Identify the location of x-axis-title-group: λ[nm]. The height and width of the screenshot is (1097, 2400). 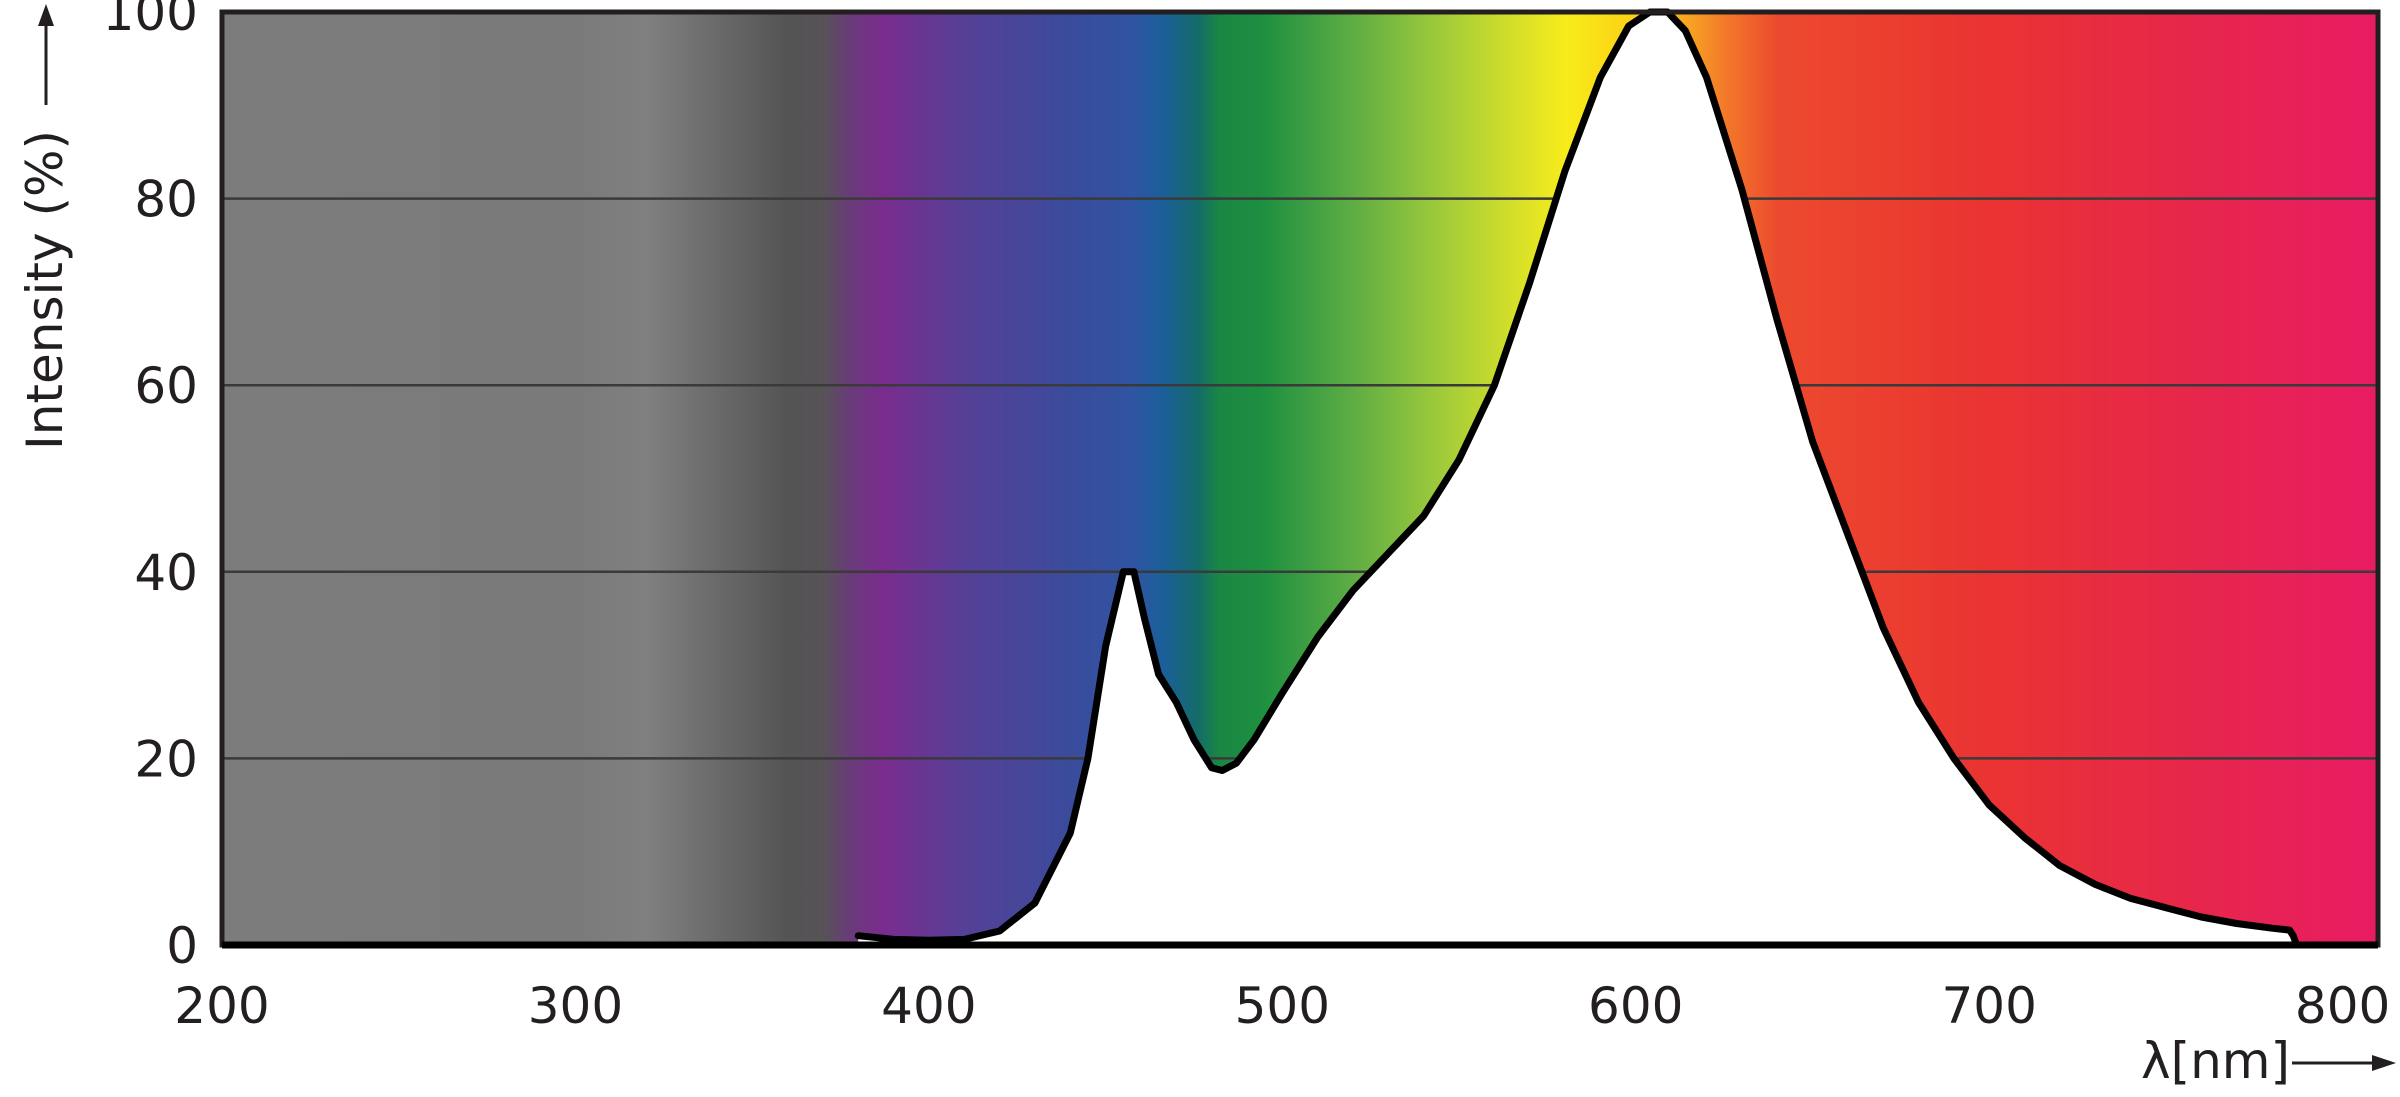
(2268, 1061).